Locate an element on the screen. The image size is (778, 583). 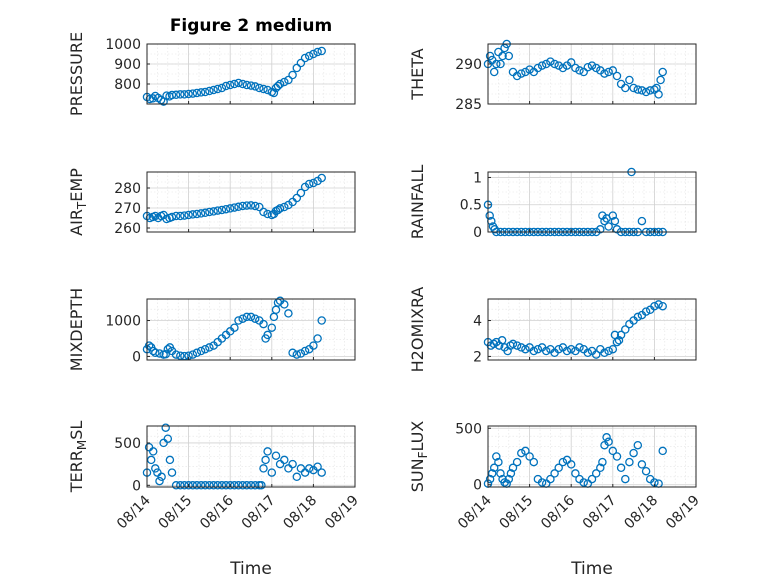
y-tick-label: 800 is located at coordinates (127, 85).